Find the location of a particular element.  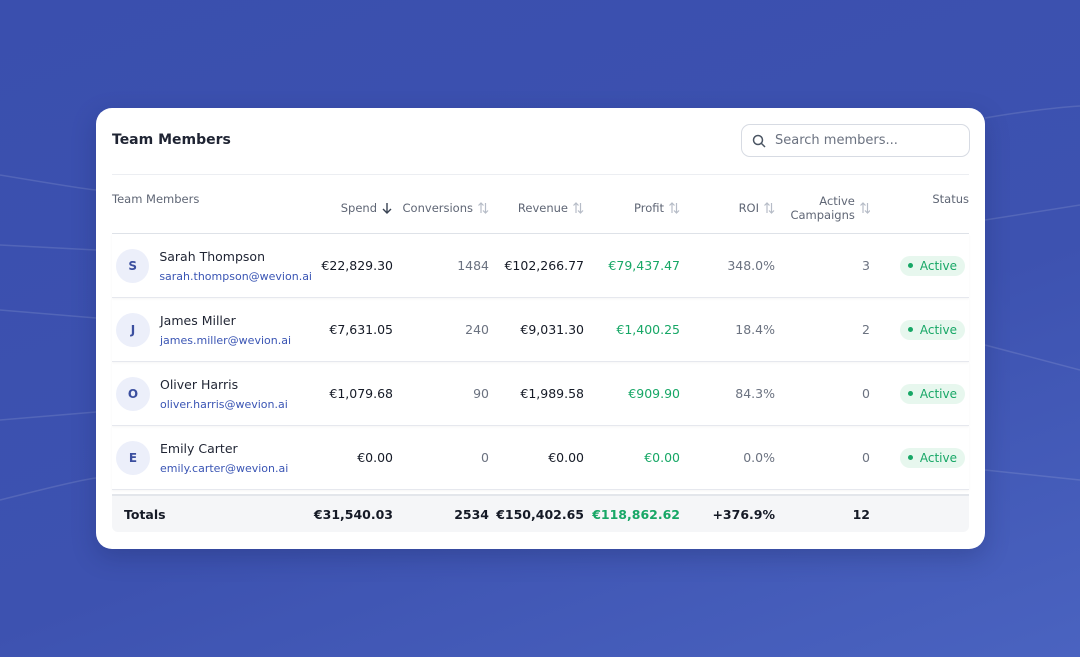

table-cell: €7,631.05 is located at coordinates (361, 329).